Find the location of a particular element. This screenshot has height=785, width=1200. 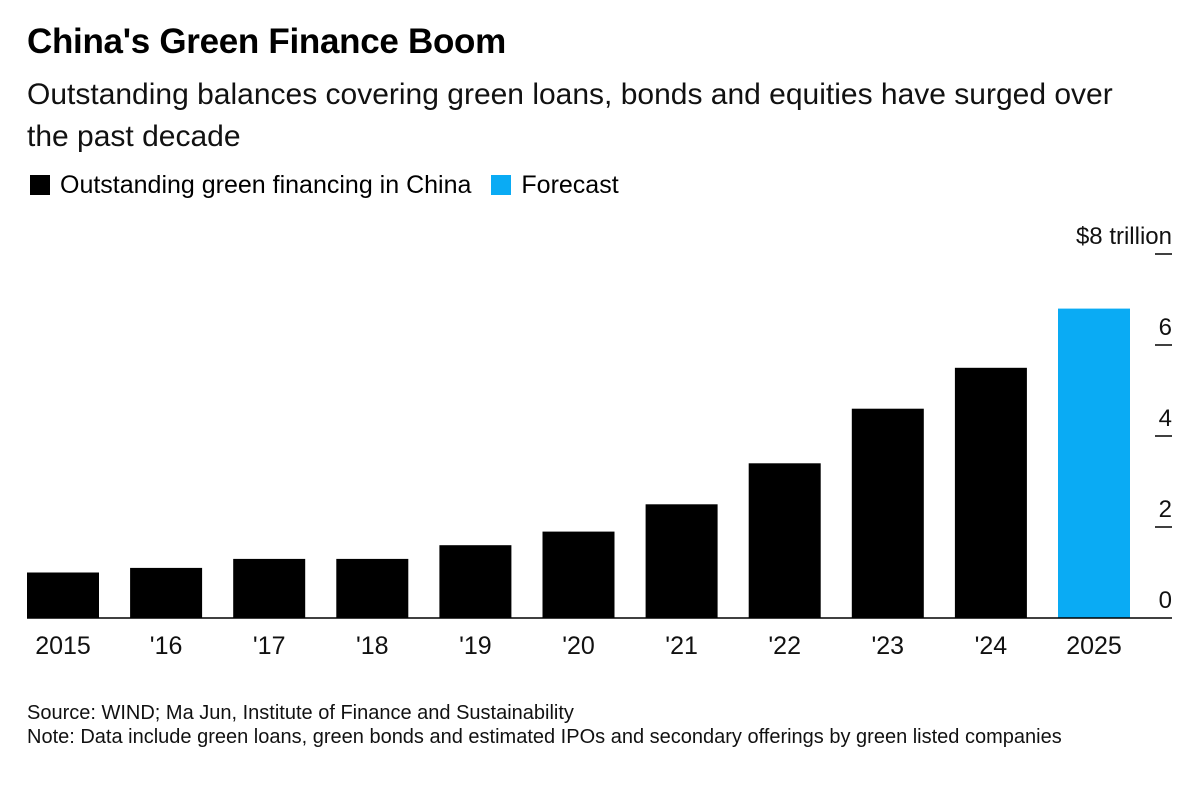

legend-label-forecast: Forecast is located at coordinates (570, 184).